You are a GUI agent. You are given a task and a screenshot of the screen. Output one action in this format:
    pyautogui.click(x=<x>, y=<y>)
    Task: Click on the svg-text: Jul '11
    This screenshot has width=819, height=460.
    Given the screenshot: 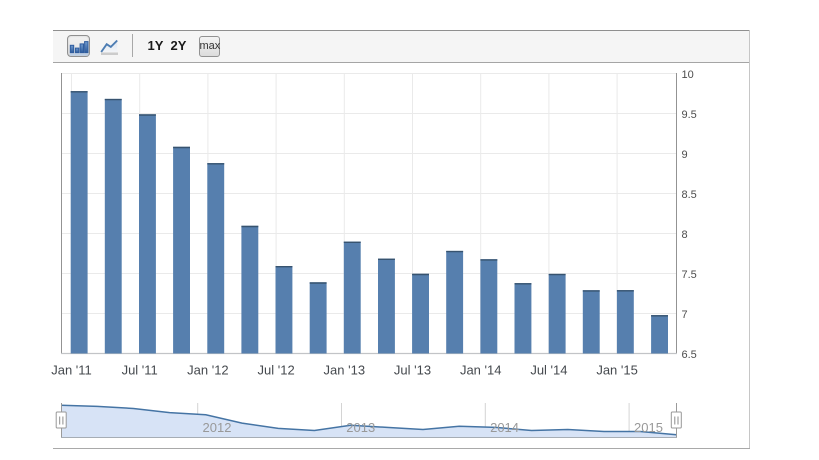 What is the action you would take?
    pyautogui.click(x=140, y=370)
    